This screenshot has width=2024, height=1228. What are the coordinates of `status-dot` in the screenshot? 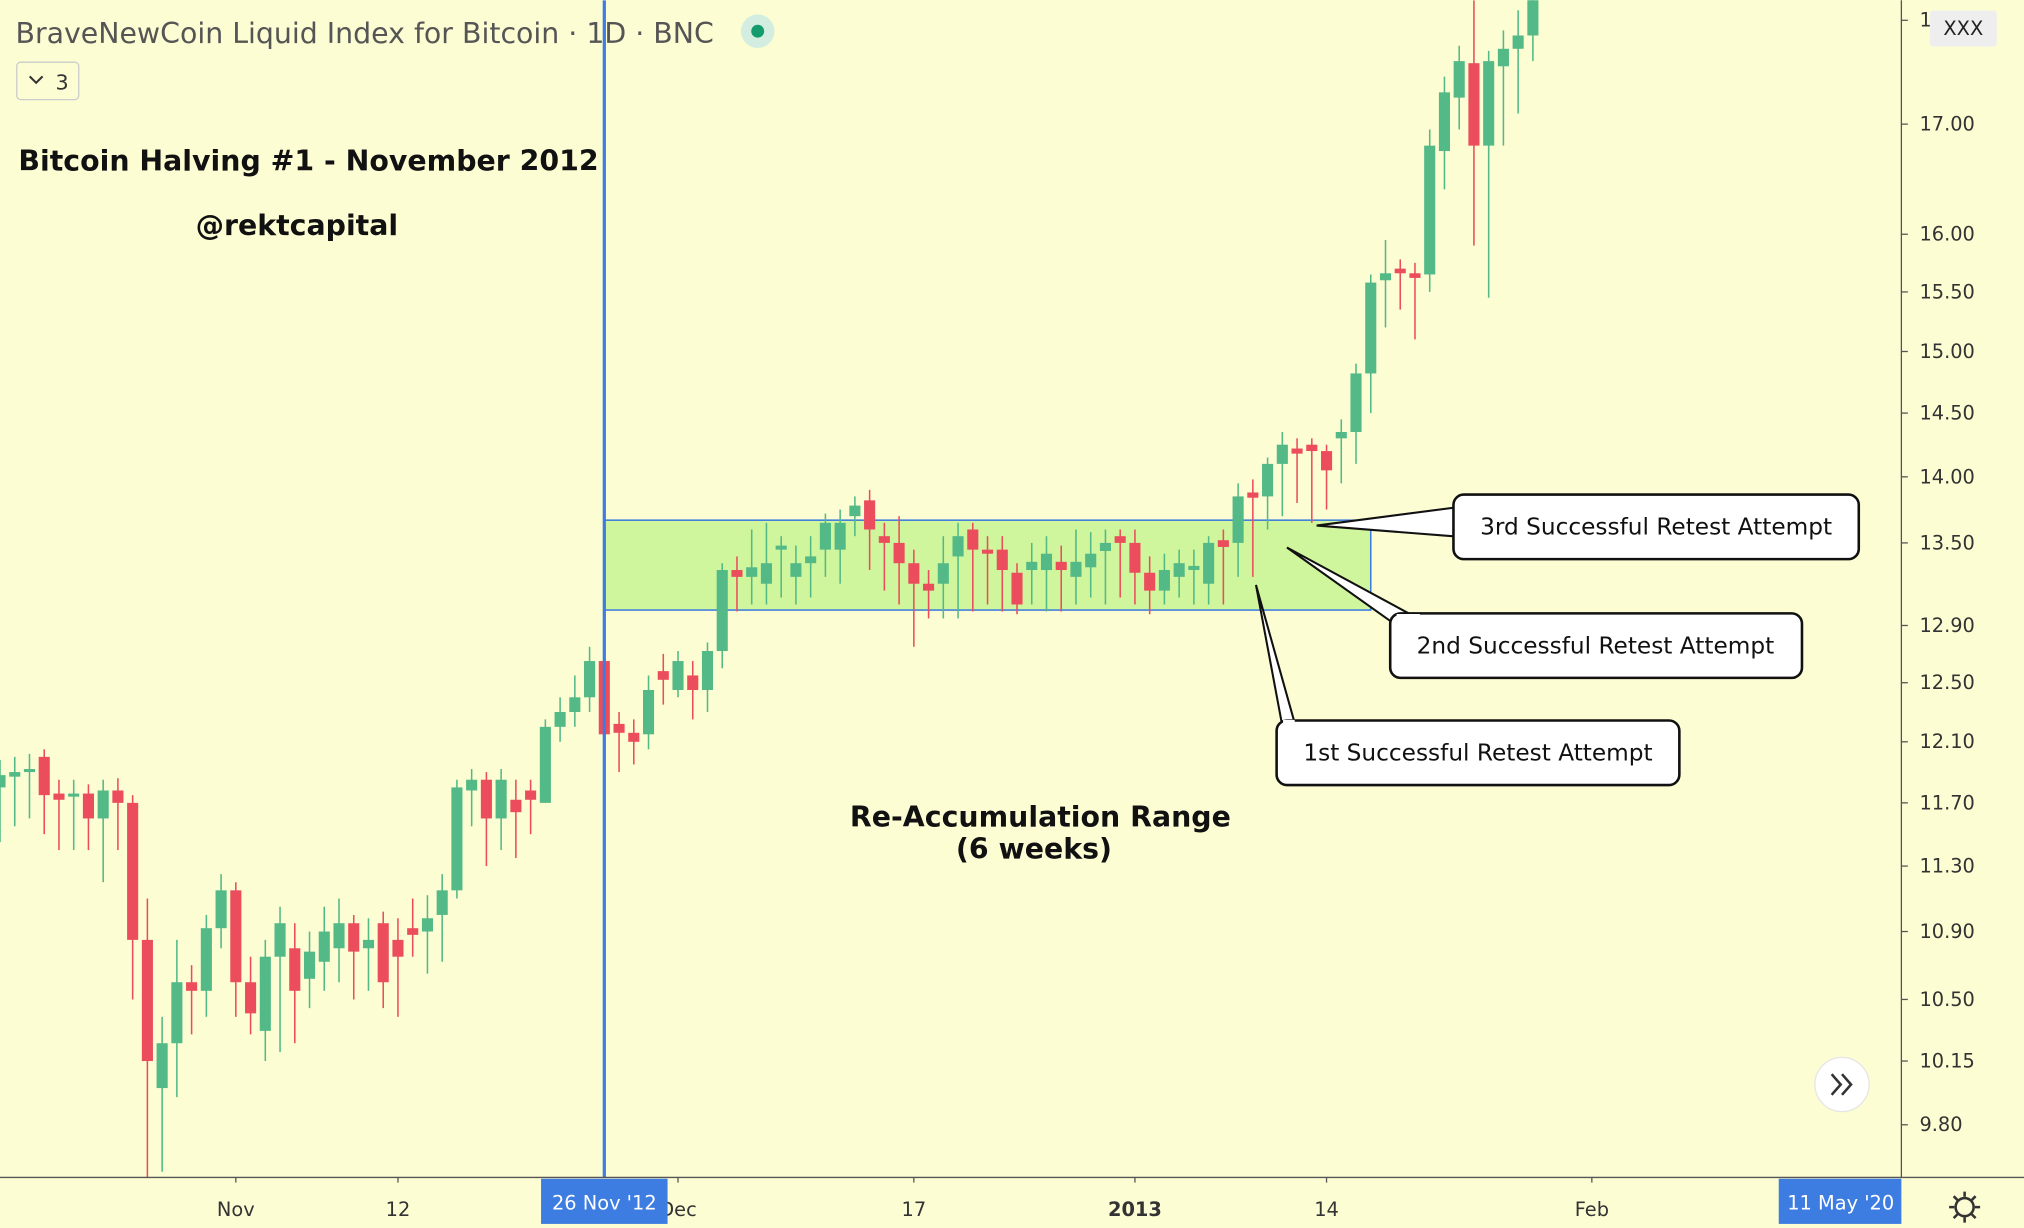 It's located at (758, 31).